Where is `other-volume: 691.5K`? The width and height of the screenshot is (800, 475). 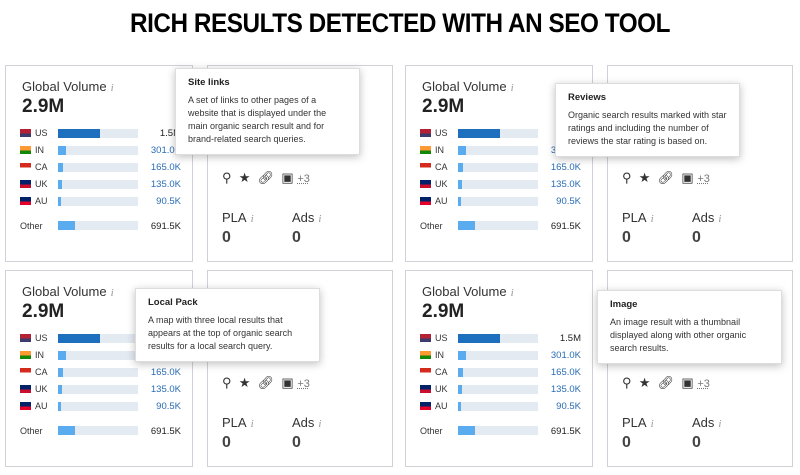
other-volume: 691.5K is located at coordinates (565, 226).